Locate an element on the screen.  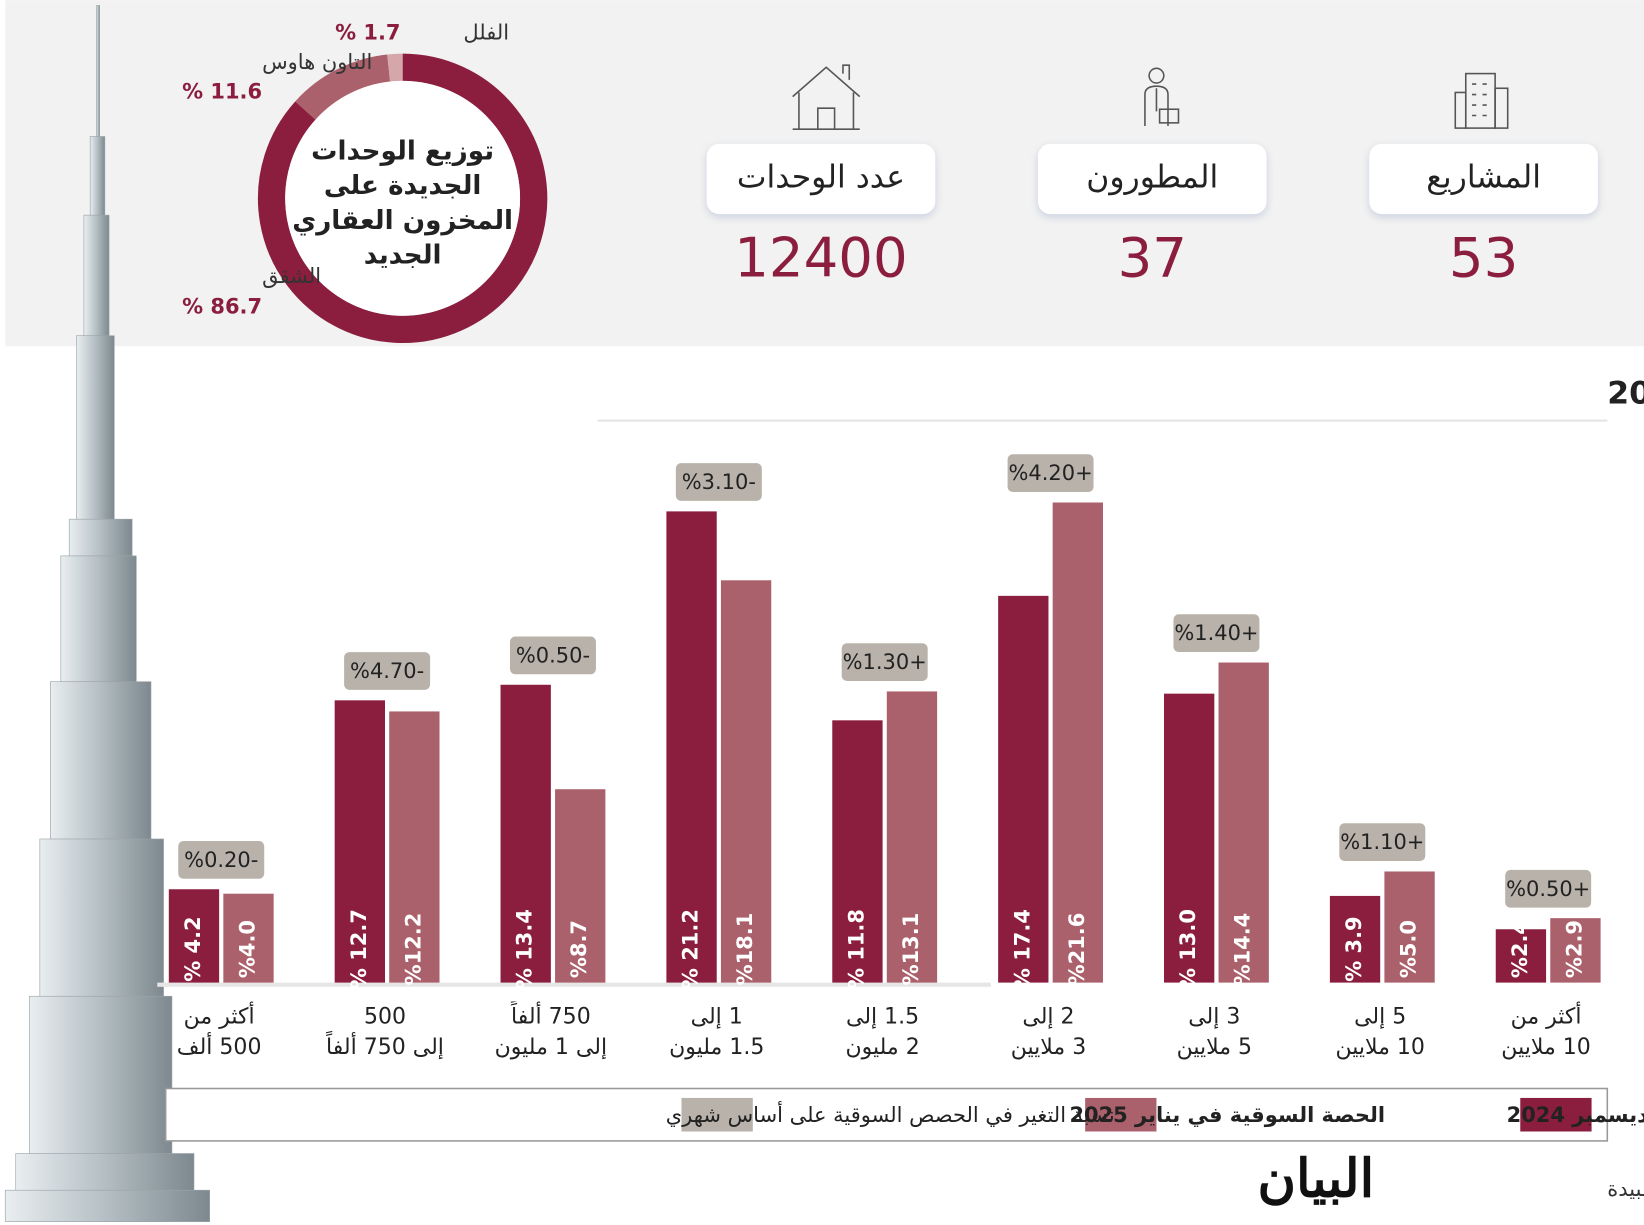
bar-value-label: %14.4 is located at coordinates (1243, 949).